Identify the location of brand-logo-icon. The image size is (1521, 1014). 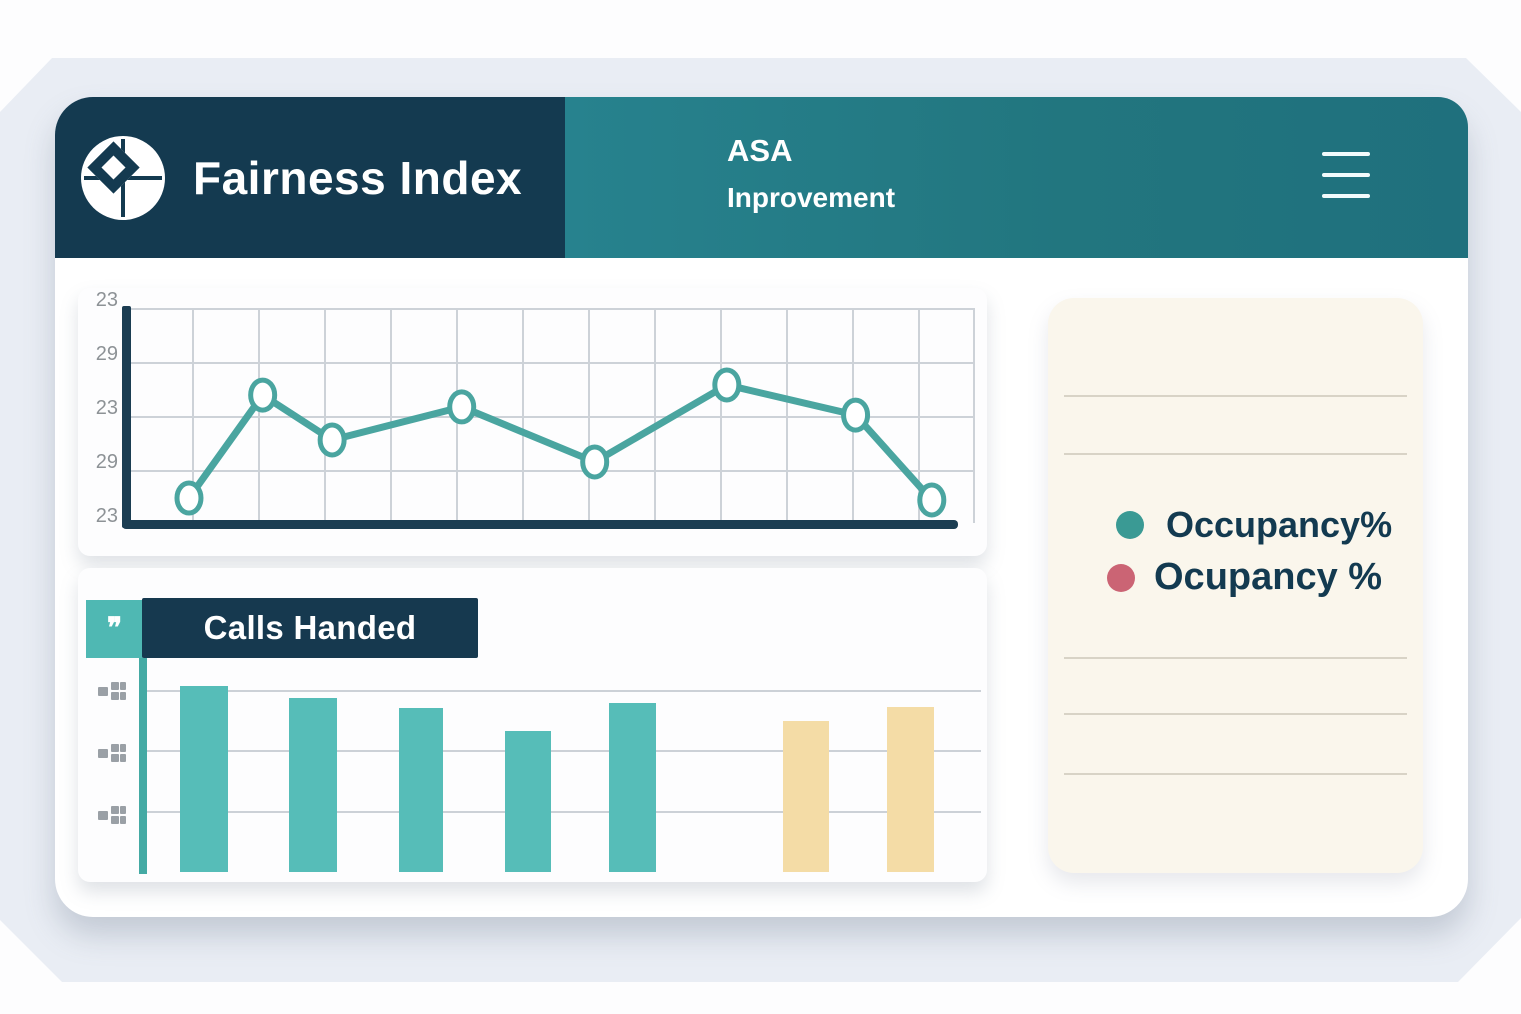
(123, 177).